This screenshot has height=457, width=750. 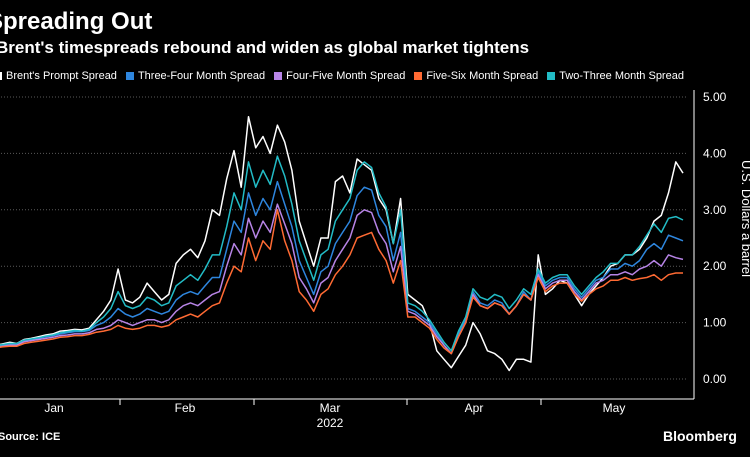 What do you see at coordinates (614, 408) in the screenshot?
I see `x-tick-label: May` at bounding box center [614, 408].